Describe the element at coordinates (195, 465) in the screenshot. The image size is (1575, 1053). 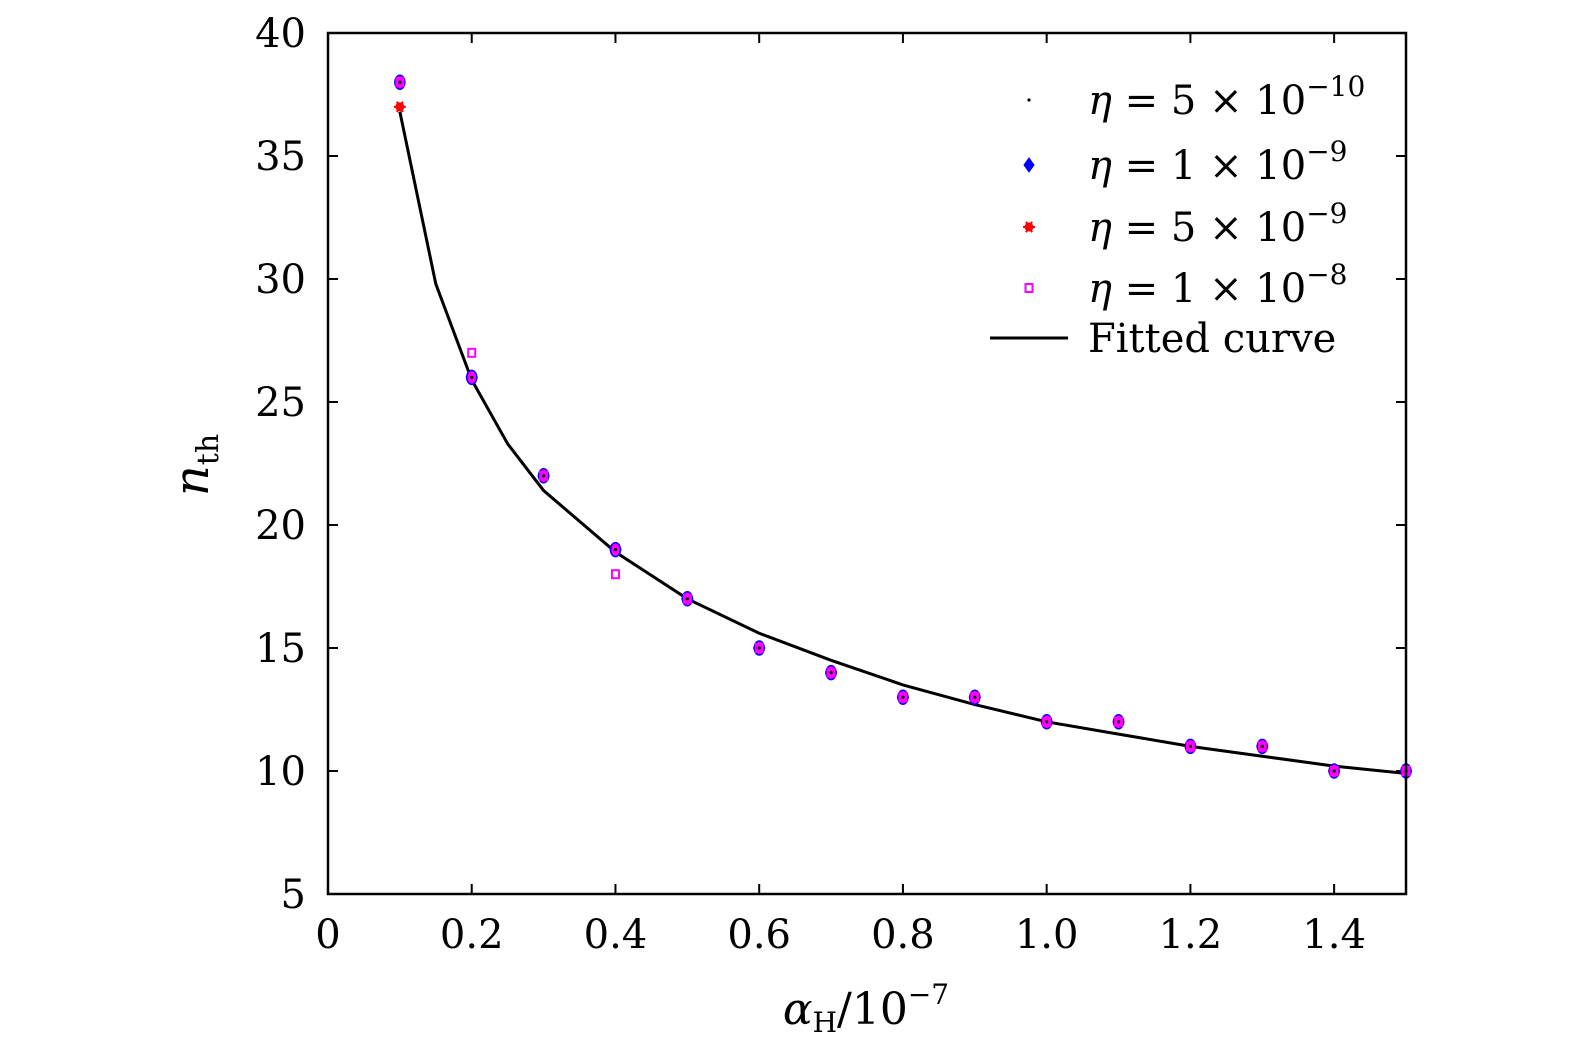
I see `y-axis-label: nth` at that location.